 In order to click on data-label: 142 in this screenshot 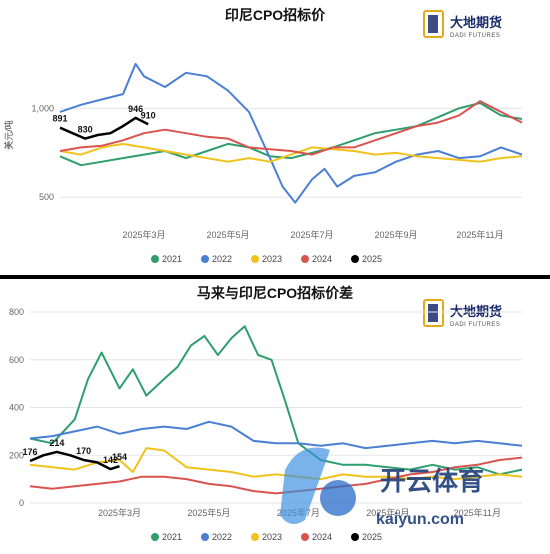, I will do `click(110, 460)`.